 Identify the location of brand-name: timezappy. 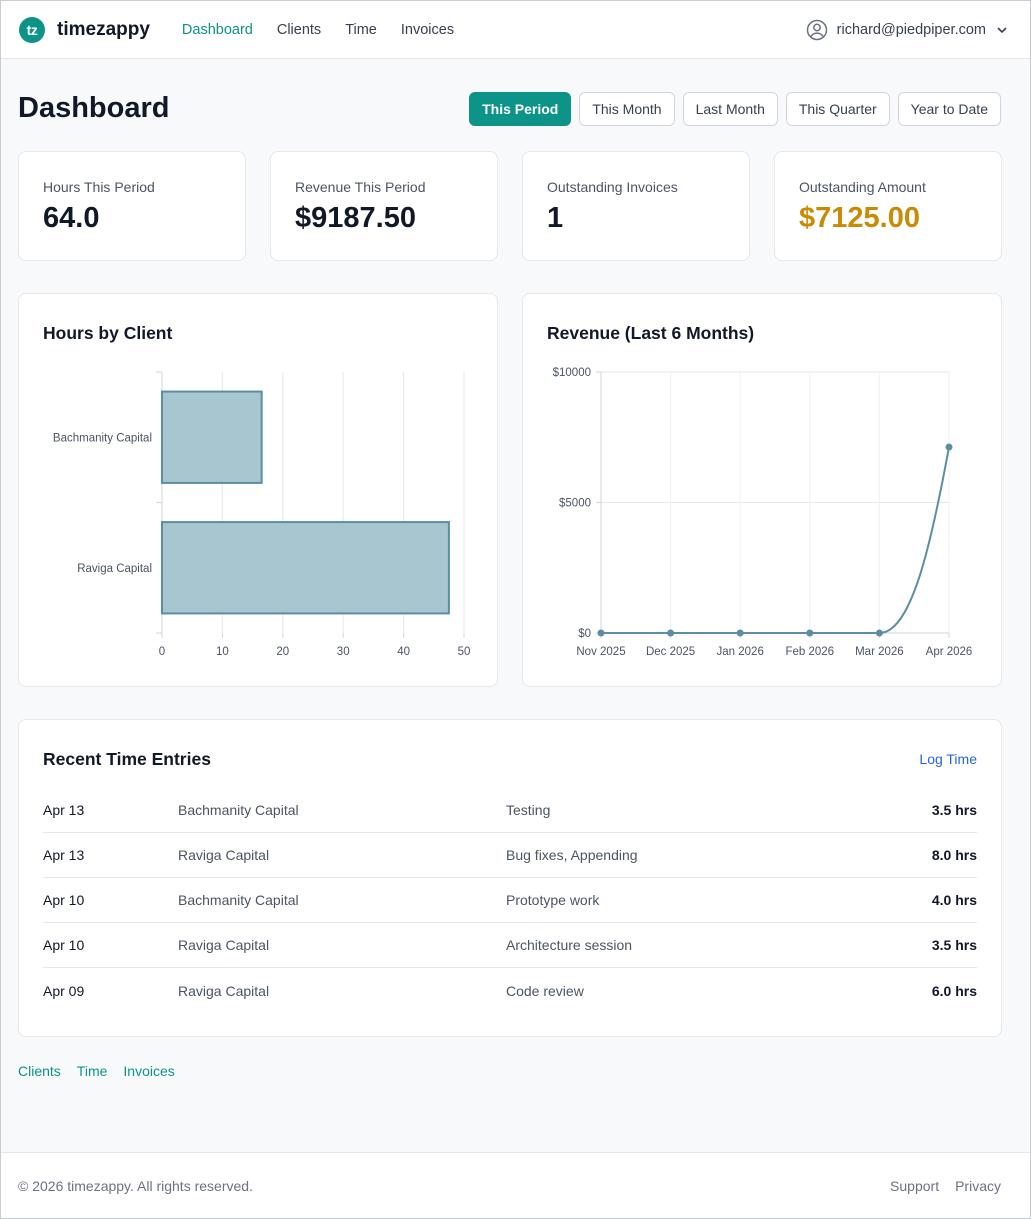
(103, 29).